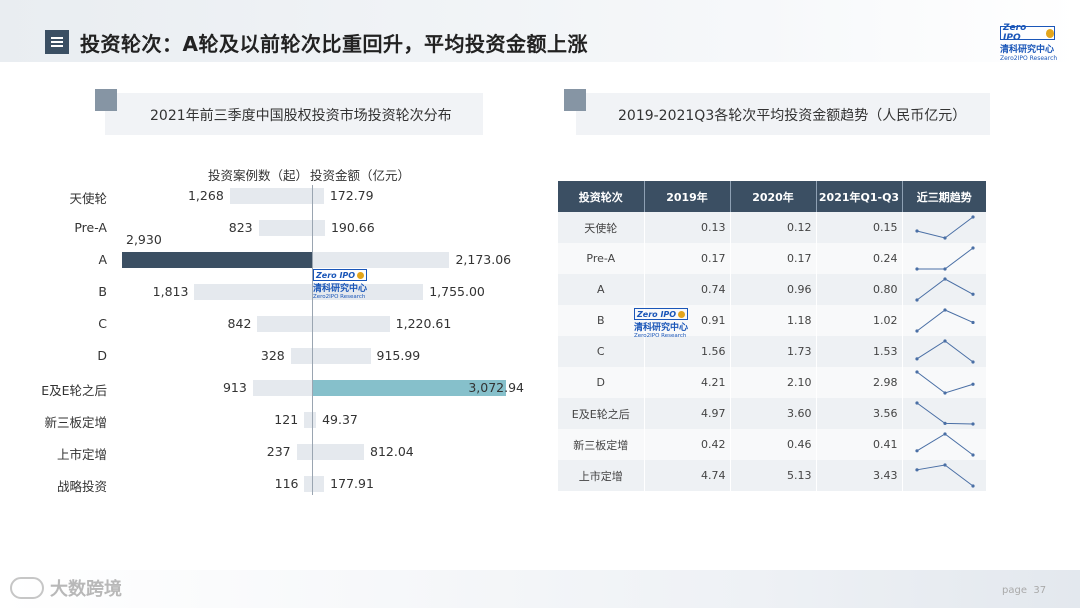 The image size is (1080, 608). What do you see at coordinates (278, 451) in the screenshot?
I see `cases-data-label: 237` at bounding box center [278, 451].